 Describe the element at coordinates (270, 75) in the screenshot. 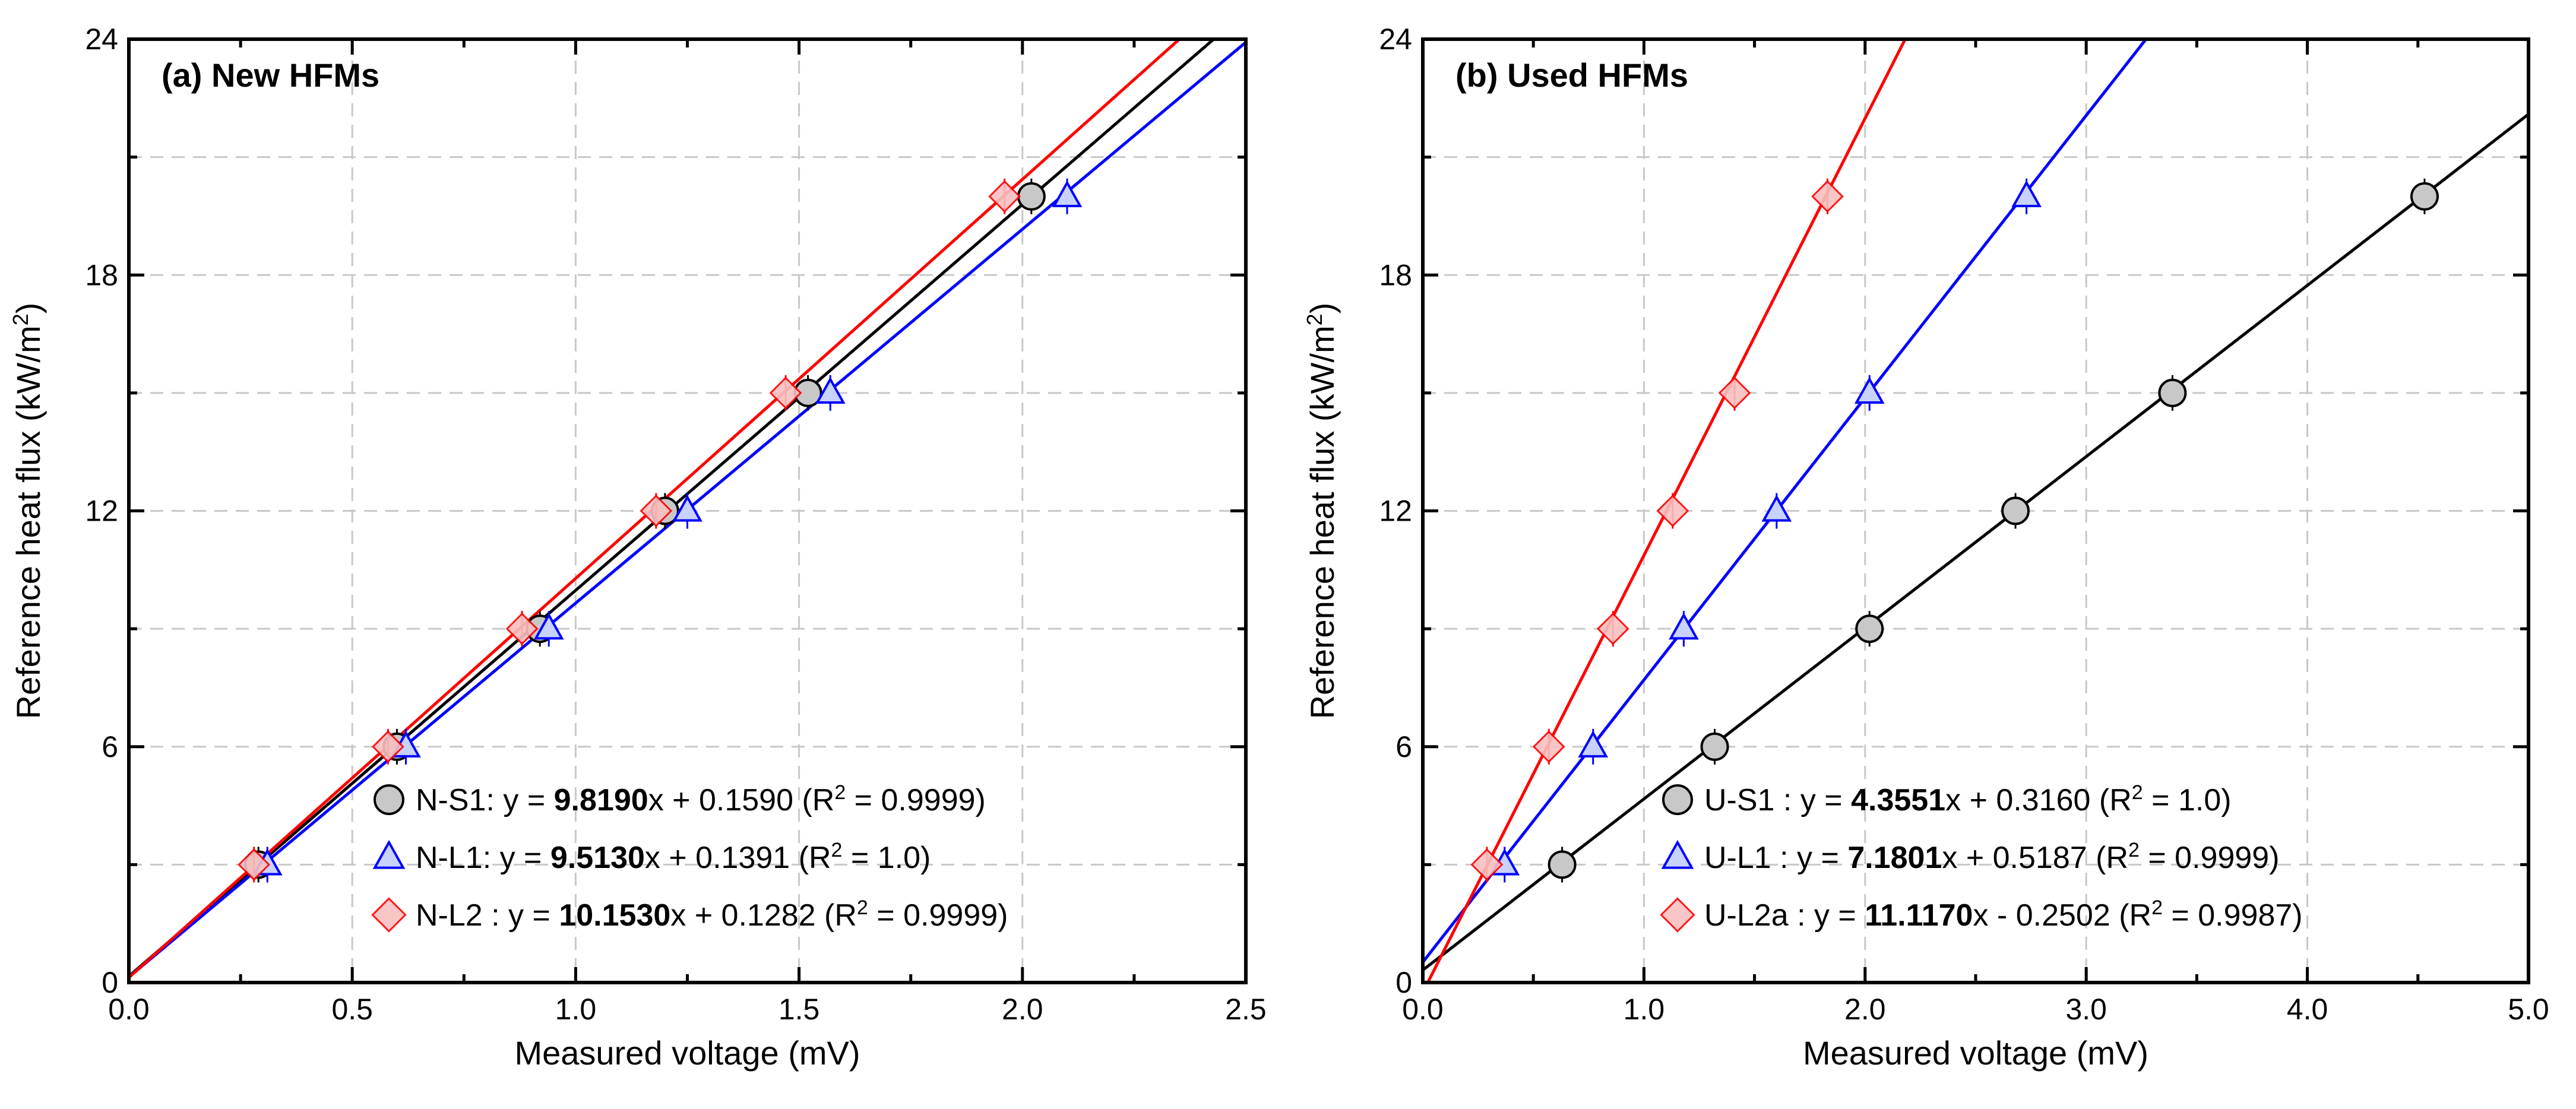

I see `panel-title: (a) New HFMs` at that location.